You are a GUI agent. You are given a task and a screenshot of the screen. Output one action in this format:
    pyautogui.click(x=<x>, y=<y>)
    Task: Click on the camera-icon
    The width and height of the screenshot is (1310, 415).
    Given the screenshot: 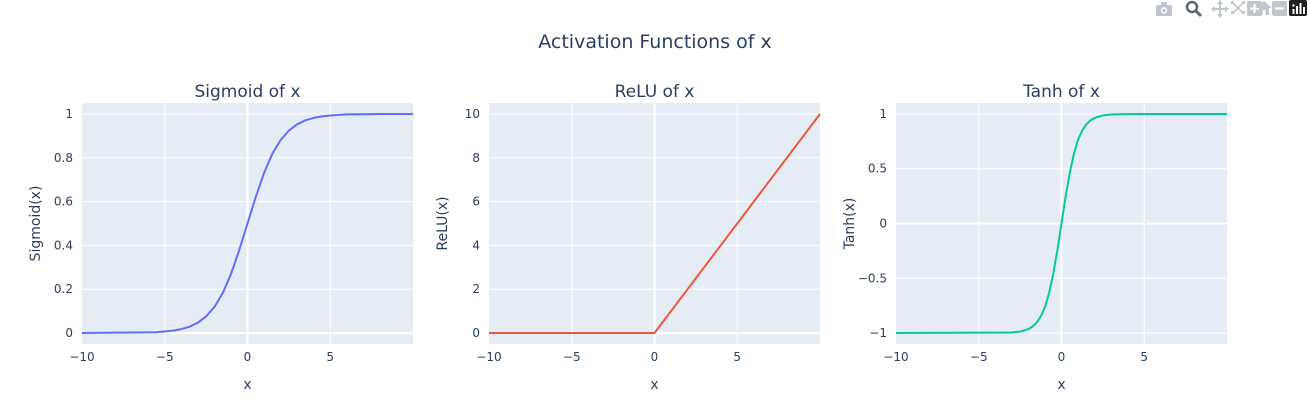 What is the action you would take?
    pyautogui.click(x=1164, y=9)
    